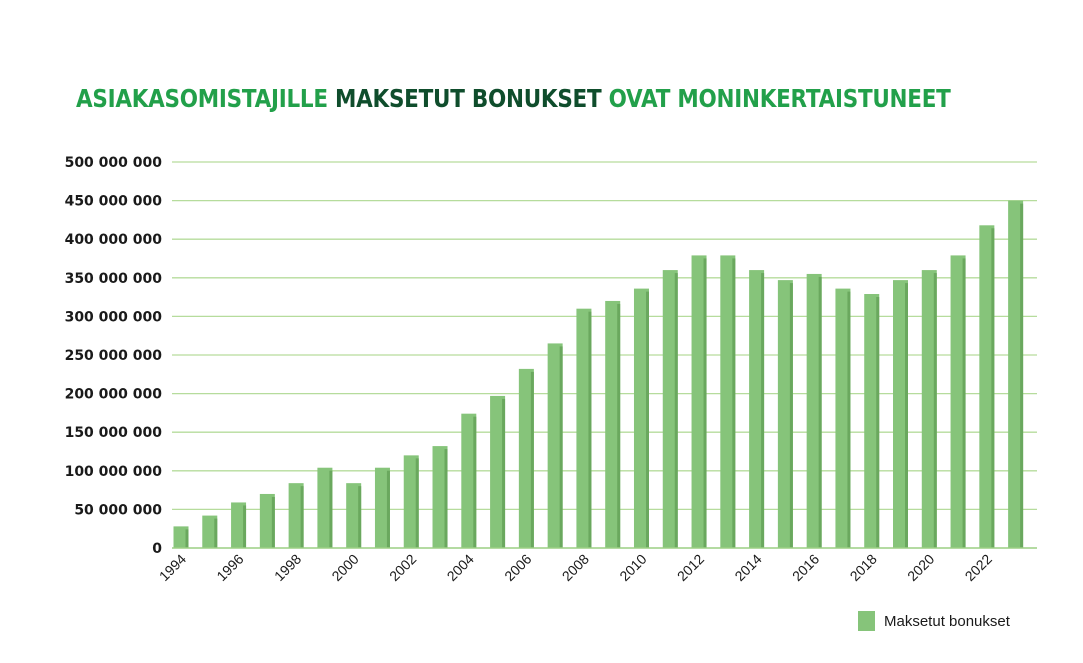  What do you see at coordinates (229, 567) in the screenshot?
I see `x-tick-label: 1996` at bounding box center [229, 567].